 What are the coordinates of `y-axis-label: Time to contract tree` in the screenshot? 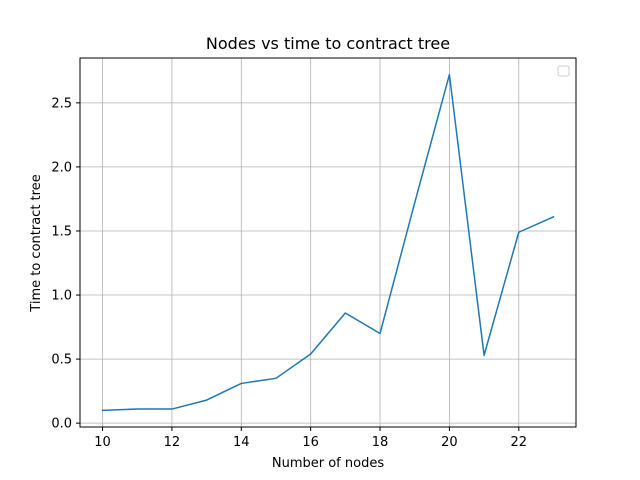 It's located at (36, 243).